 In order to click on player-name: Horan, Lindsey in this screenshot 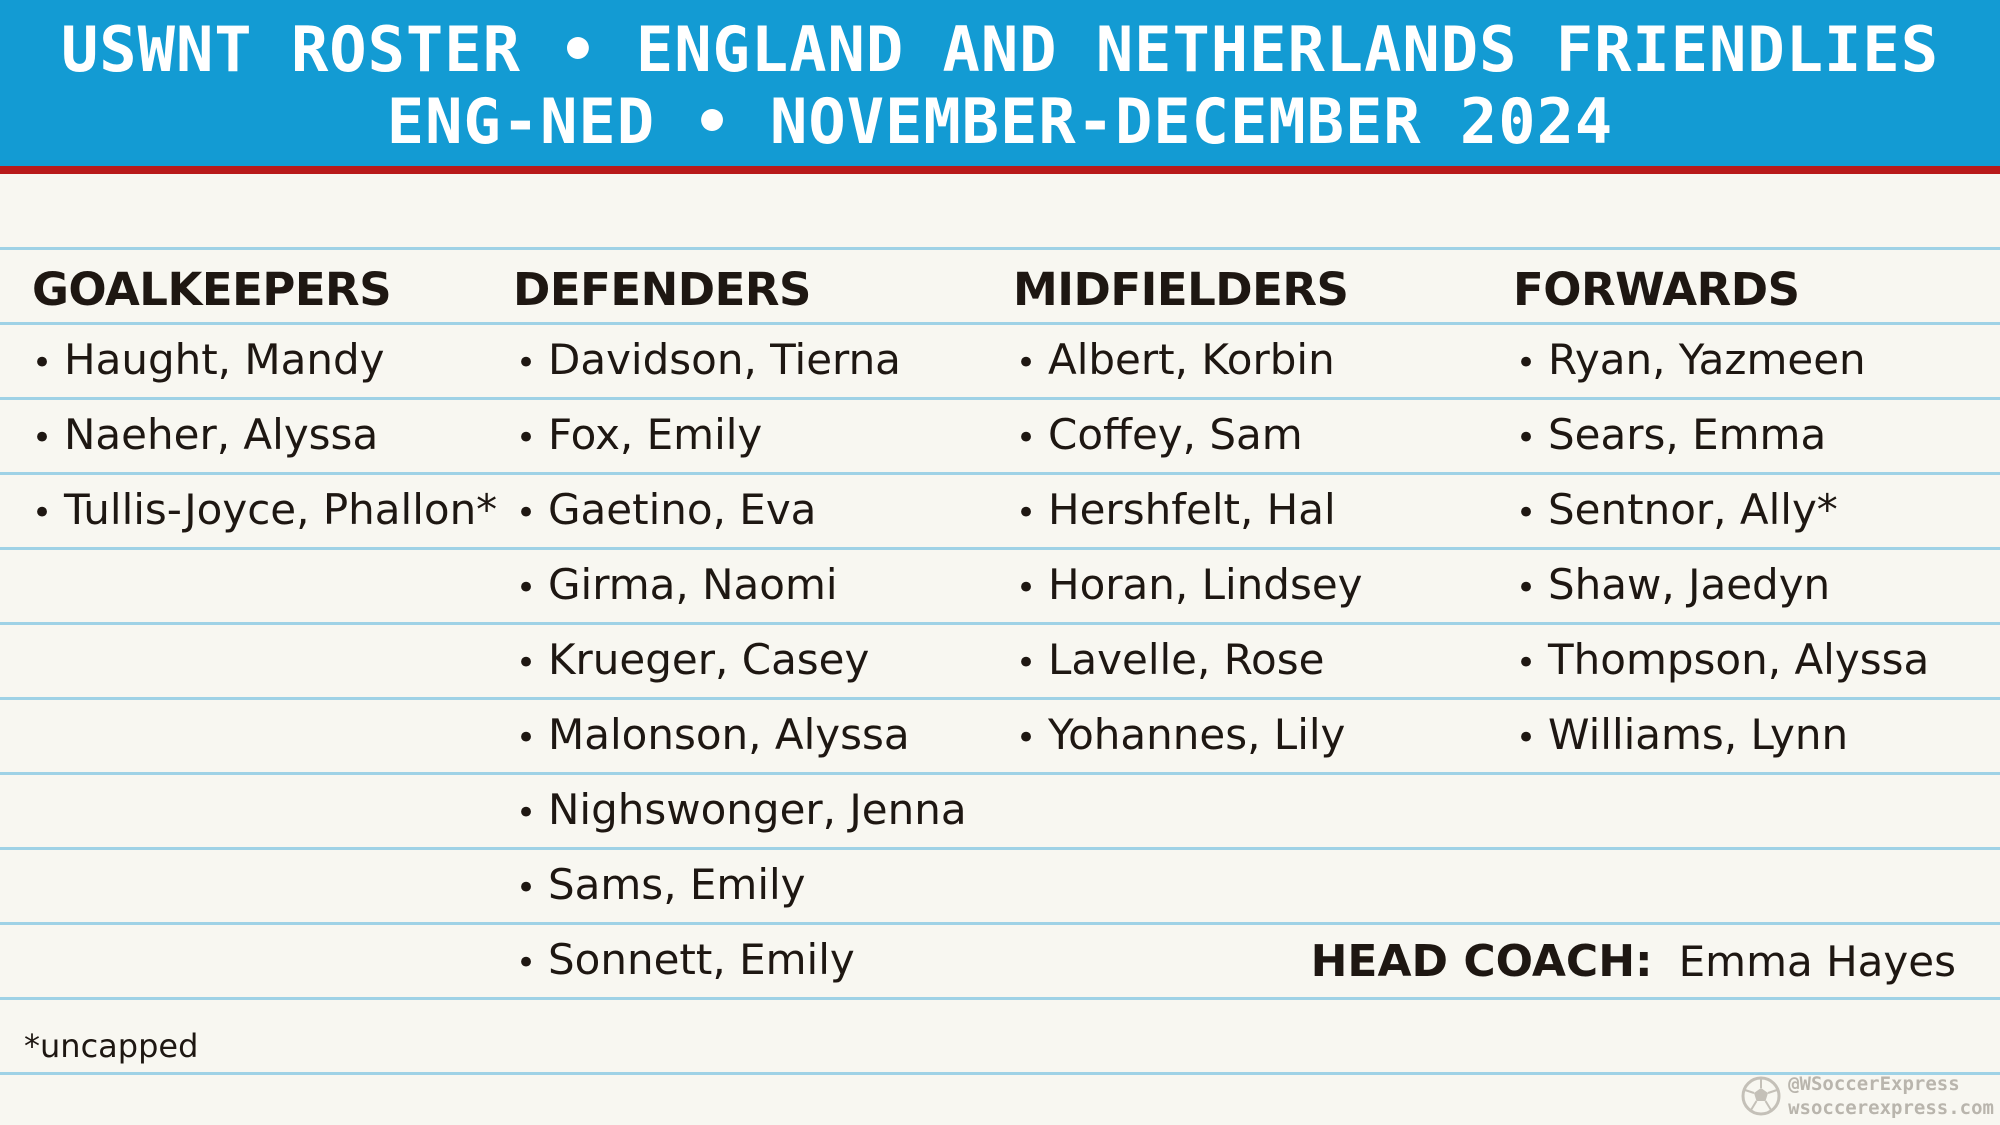, I will do `click(1205, 584)`.